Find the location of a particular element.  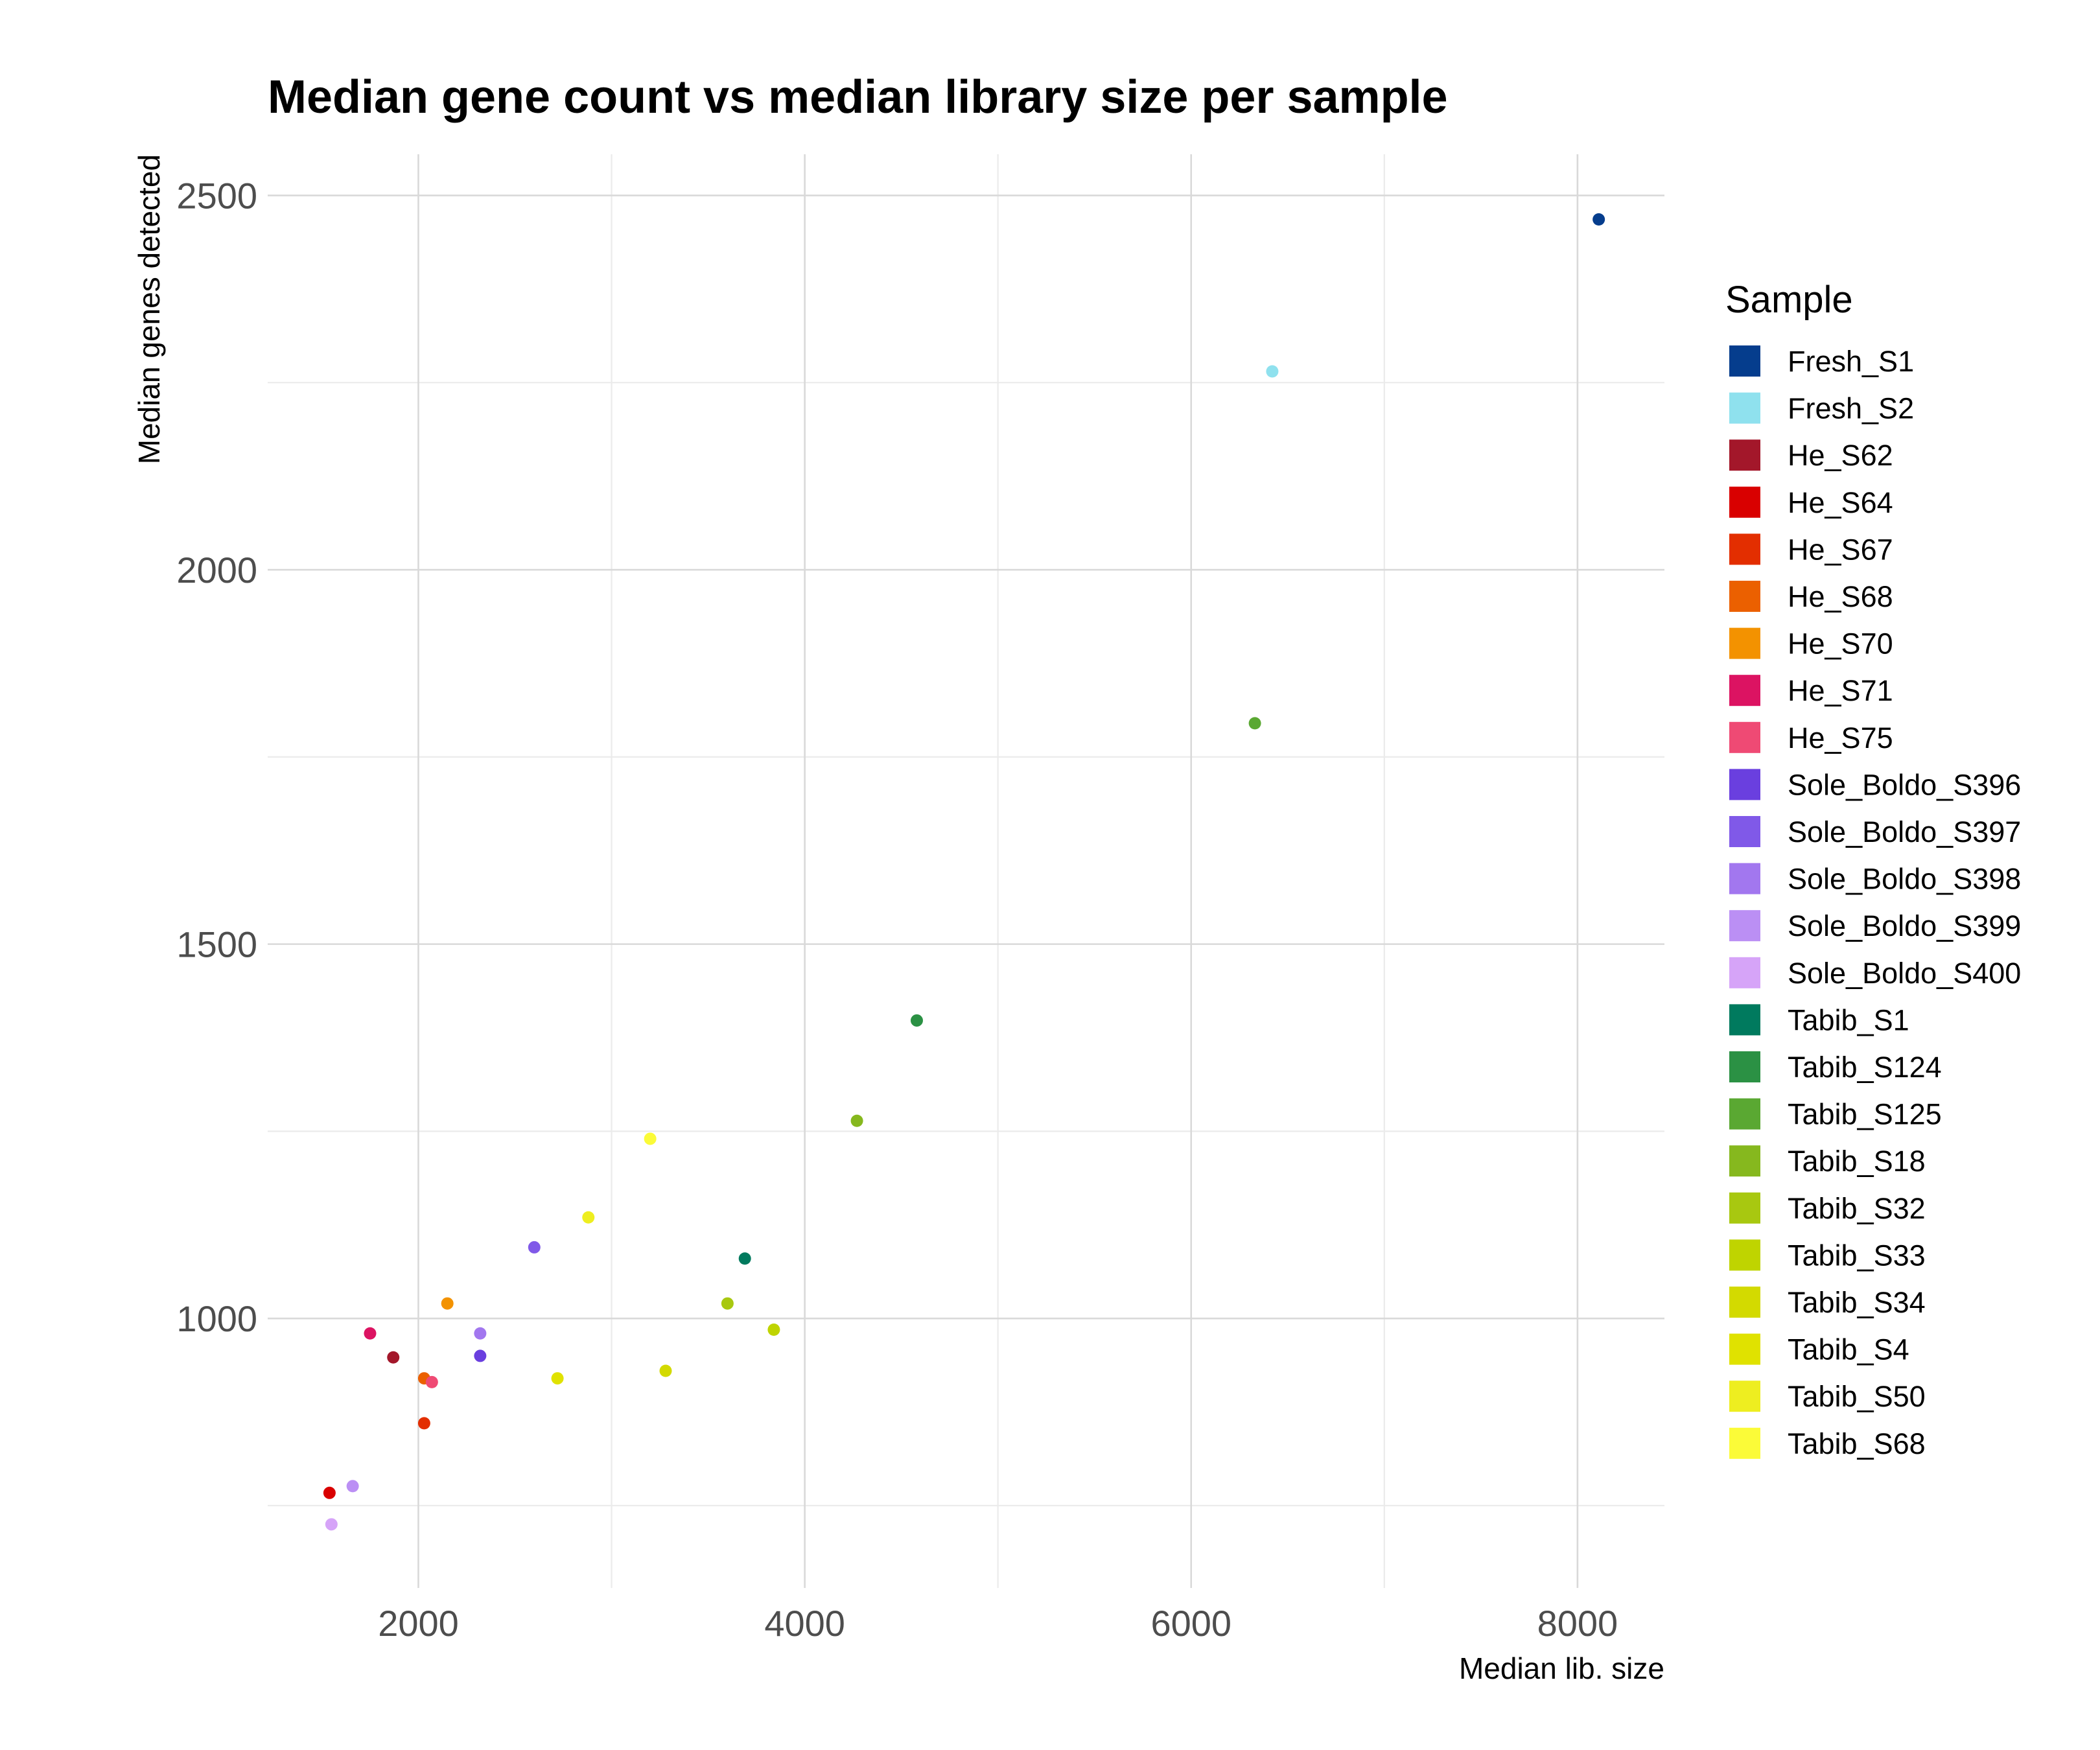

legend-item: He_S62 is located at coordinates (1811, 455).